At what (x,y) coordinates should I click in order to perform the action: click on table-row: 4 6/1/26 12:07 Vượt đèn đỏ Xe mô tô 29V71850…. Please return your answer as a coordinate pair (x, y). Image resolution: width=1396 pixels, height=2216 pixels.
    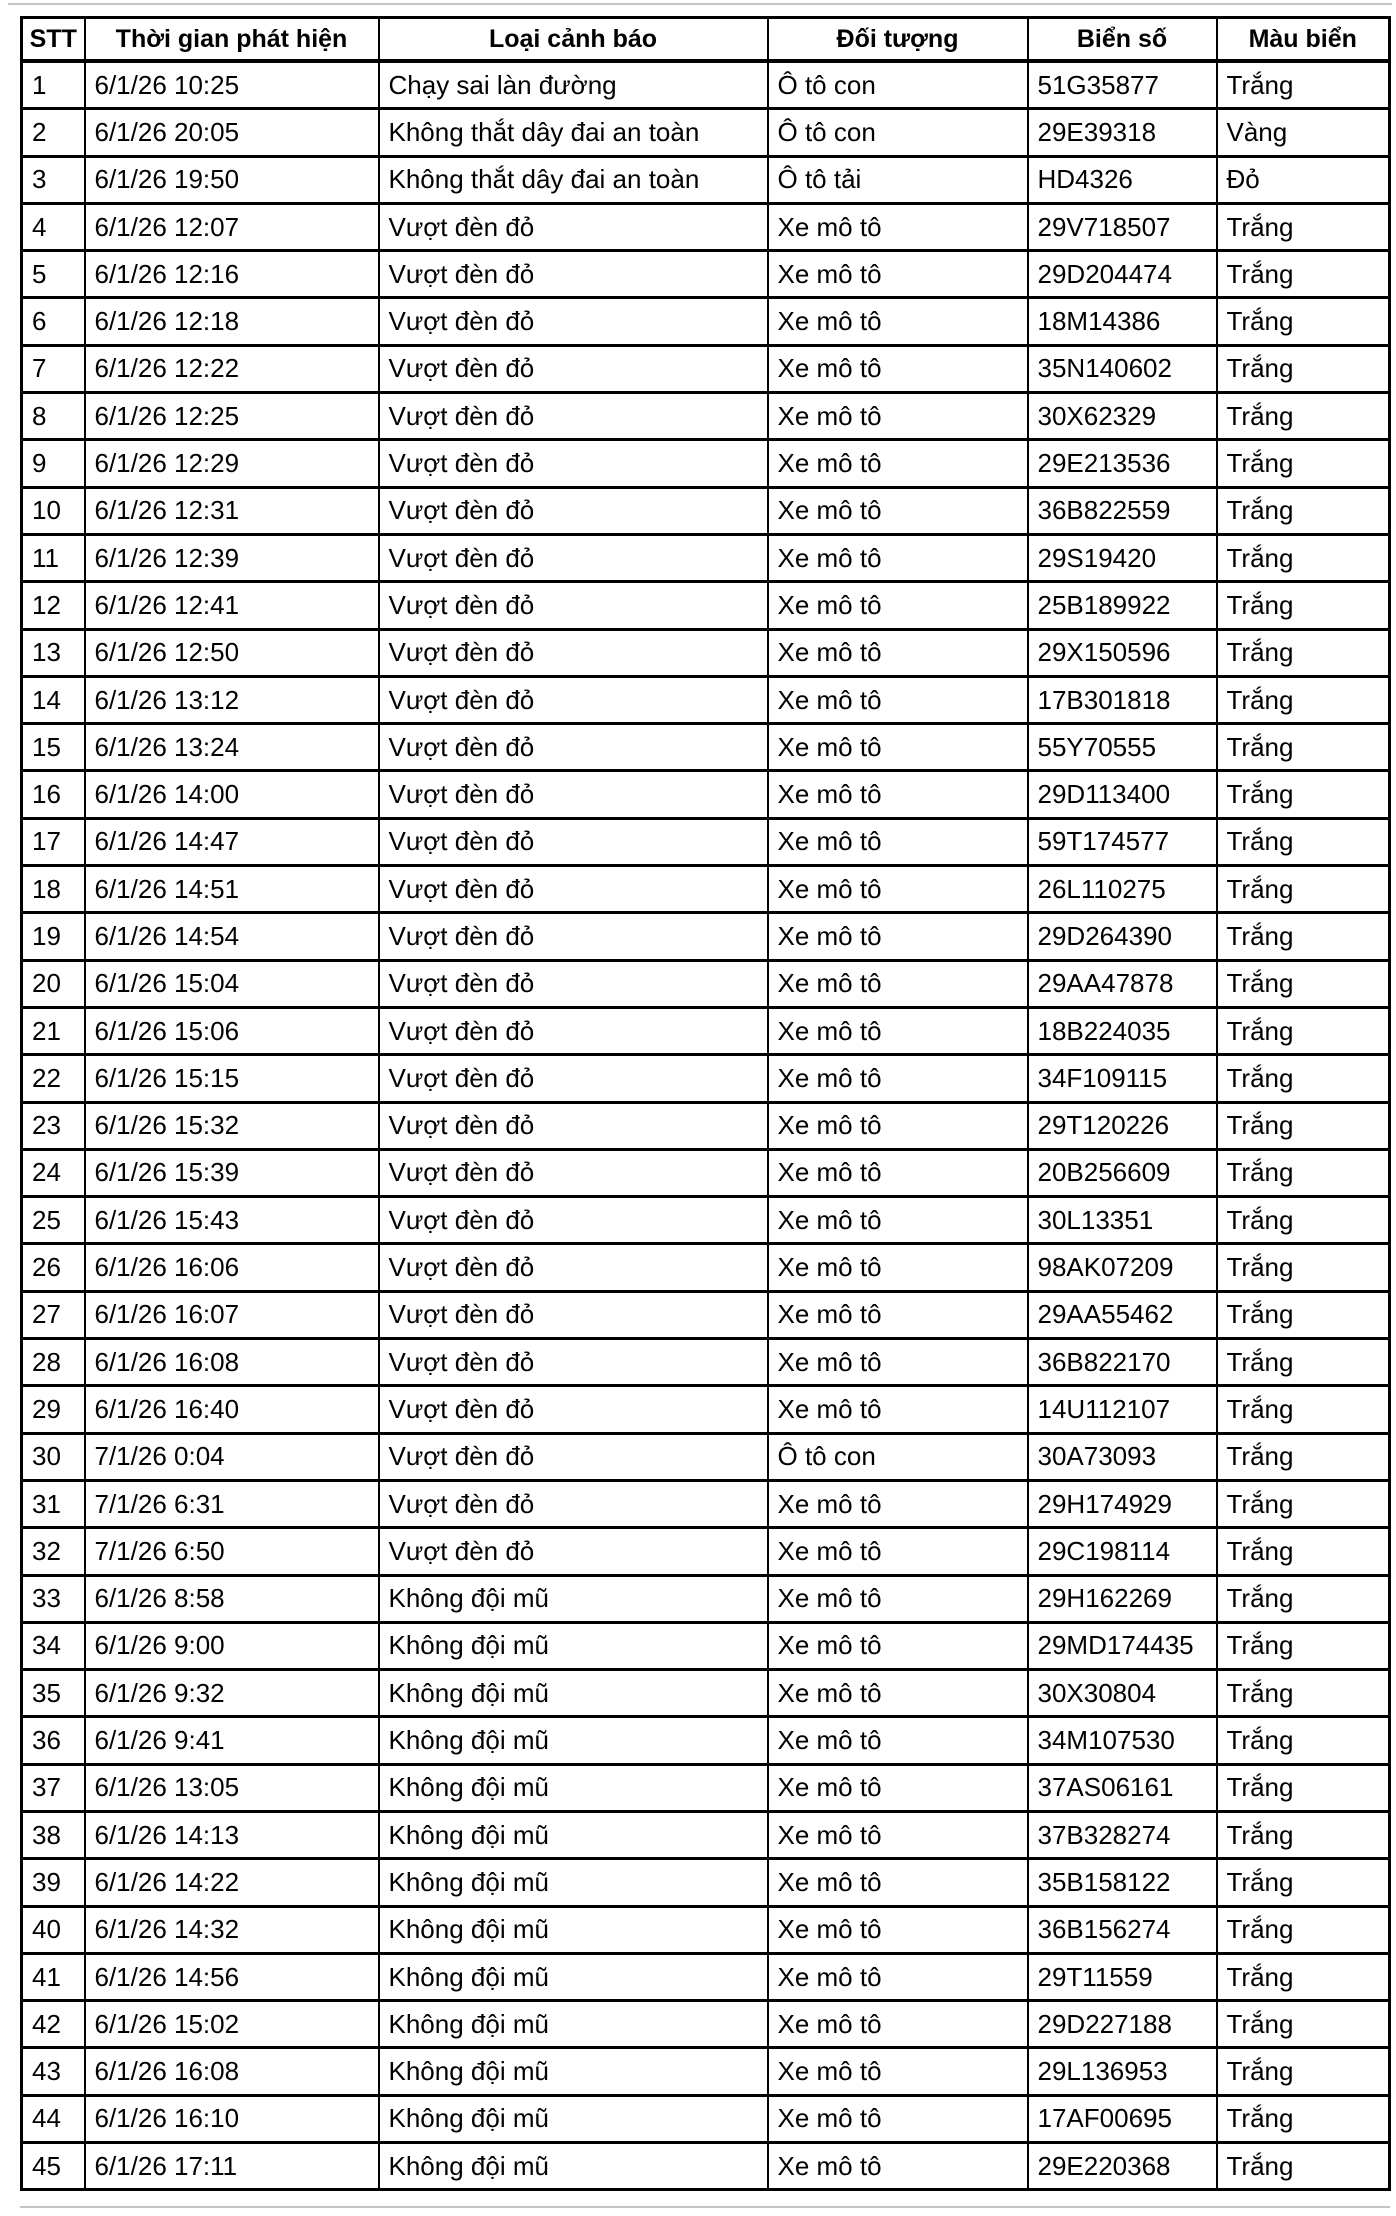
    Looking at the image, I should click on (705, 227).